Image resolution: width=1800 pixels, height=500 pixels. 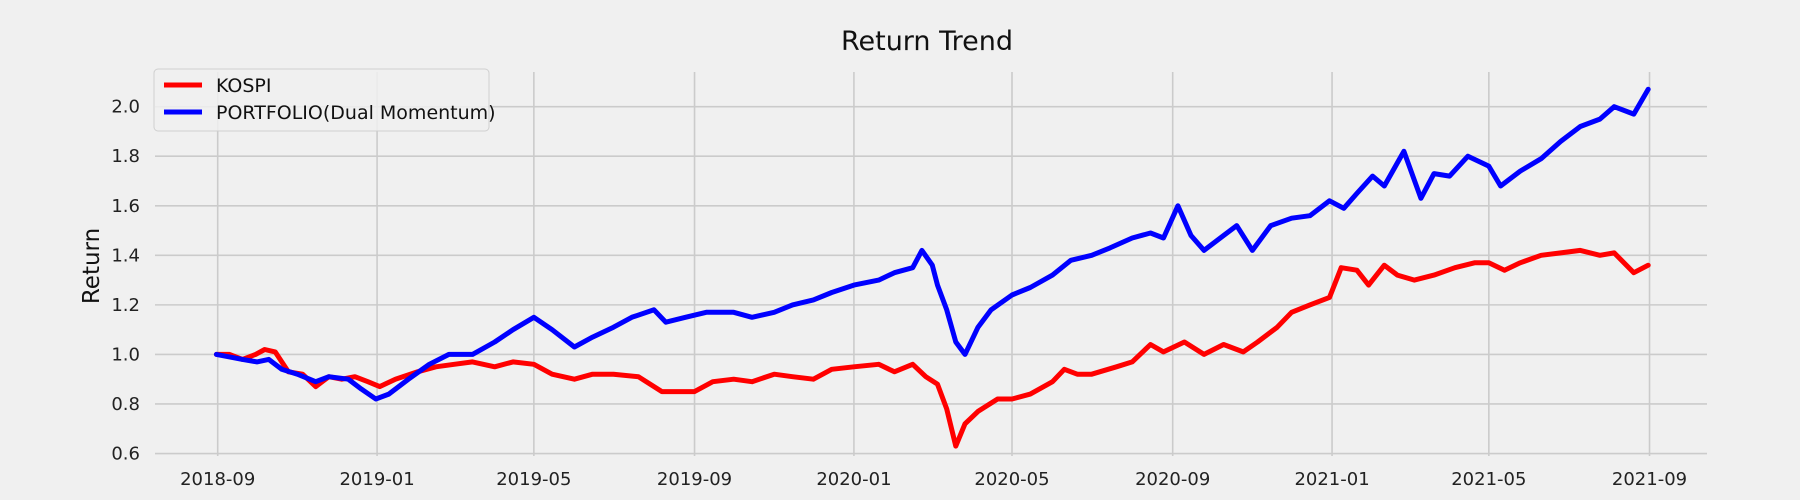 I want to click on legend-label: KOSPI, so click(x=244, y=86).